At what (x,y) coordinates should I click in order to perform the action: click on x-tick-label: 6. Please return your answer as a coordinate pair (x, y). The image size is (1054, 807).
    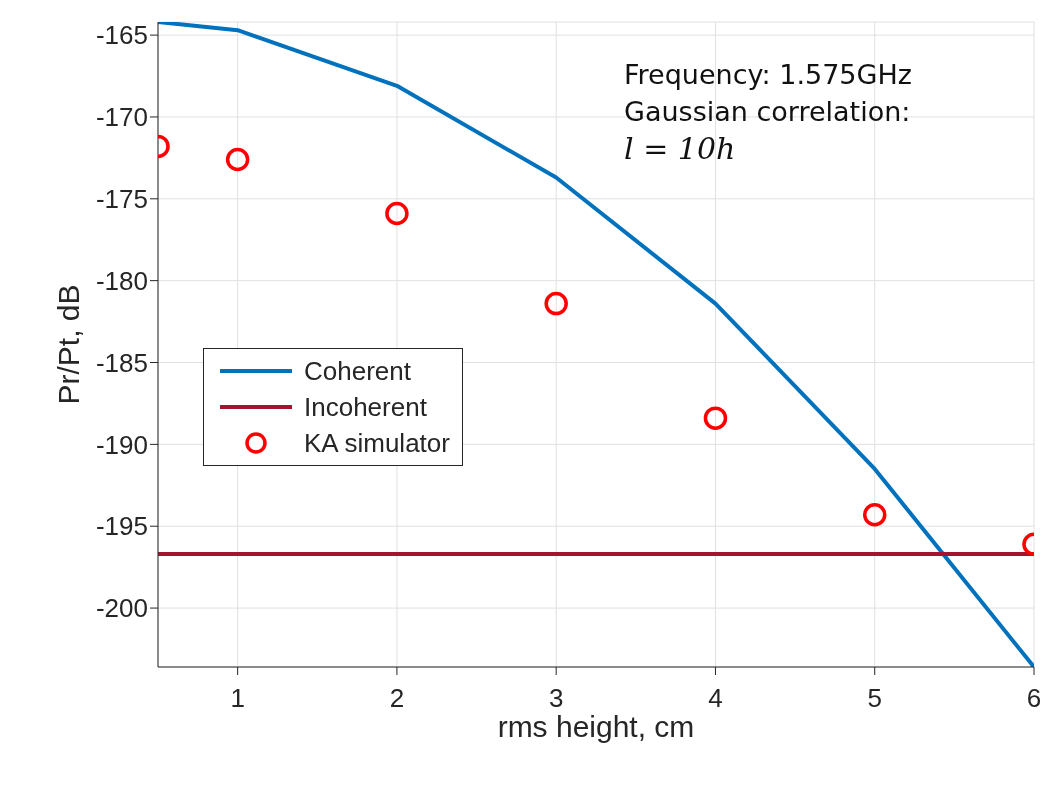
    Looking at the image, I should click on (1034, 698).